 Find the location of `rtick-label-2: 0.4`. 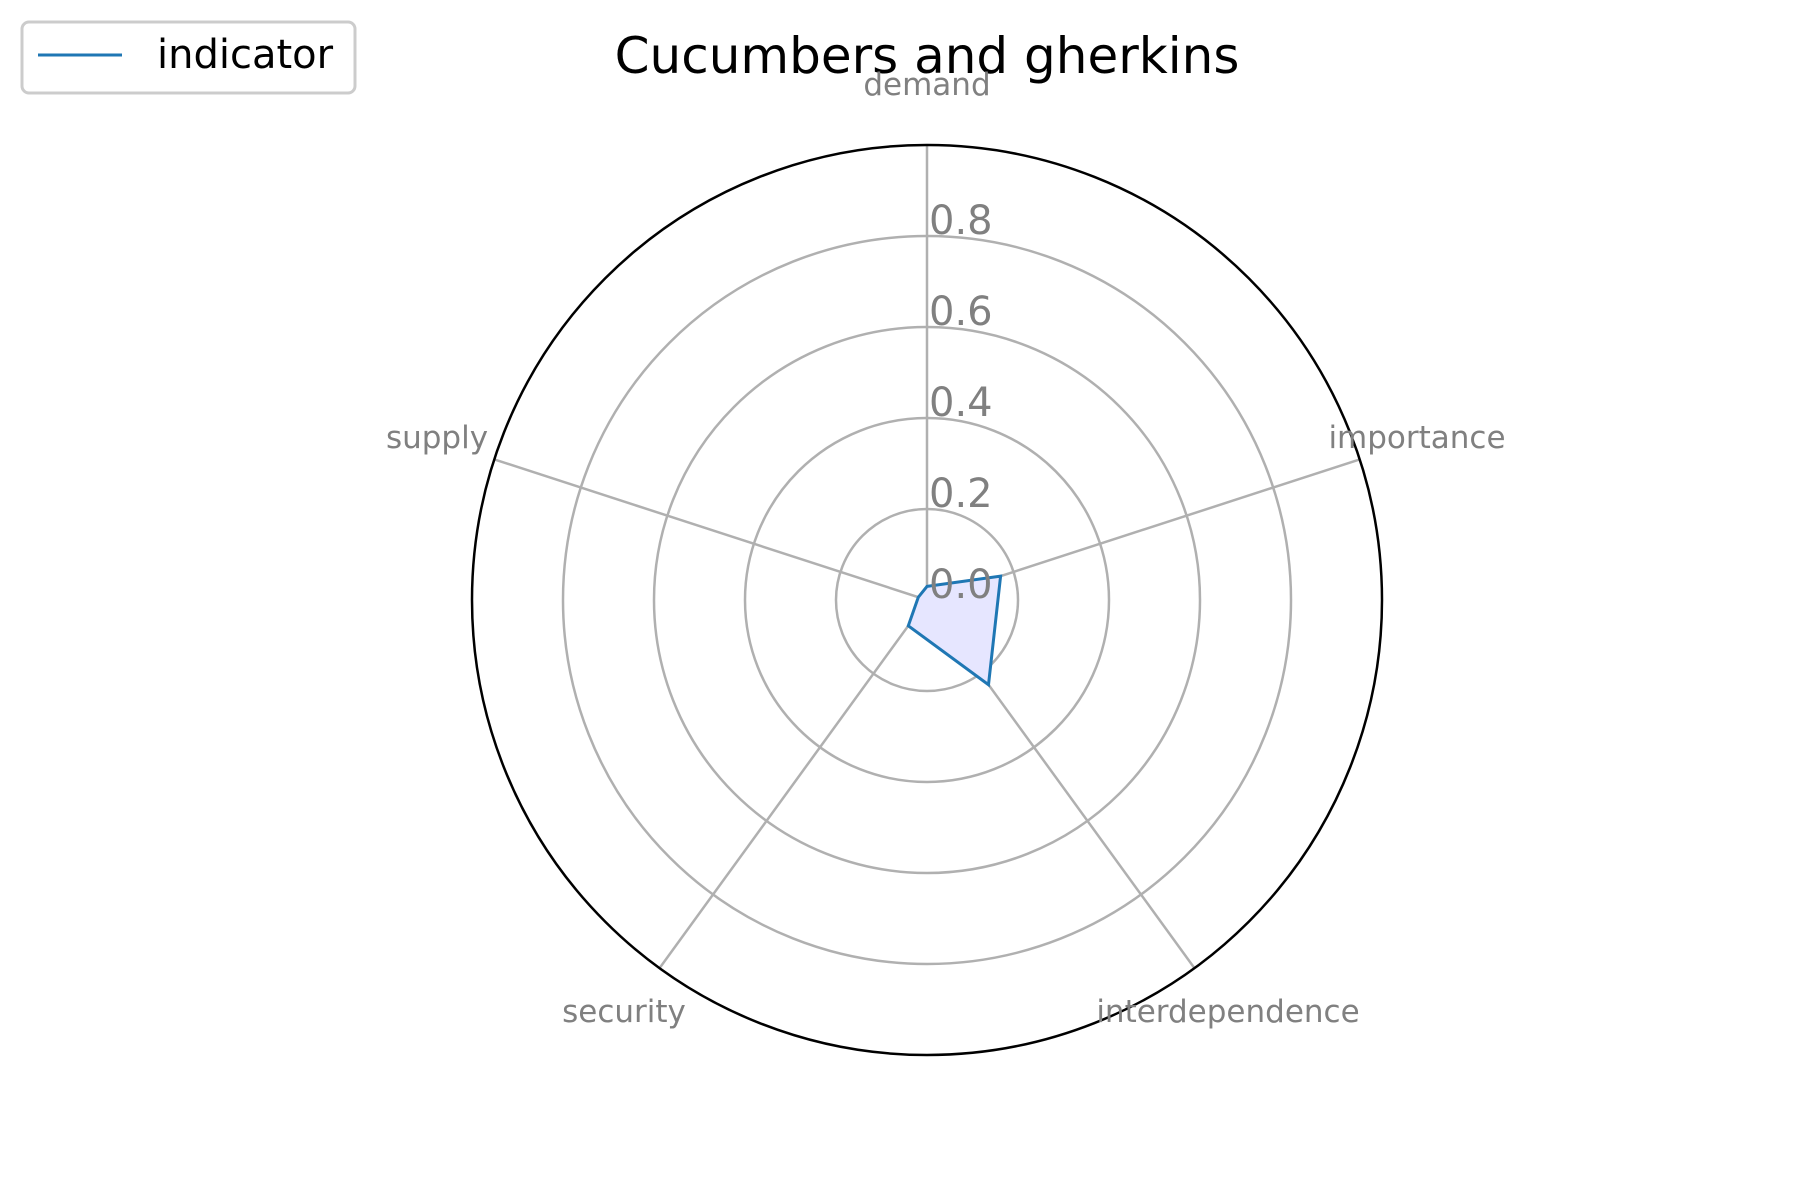

rtick-label-2: 0.4 is located at coordinates (961, 403).